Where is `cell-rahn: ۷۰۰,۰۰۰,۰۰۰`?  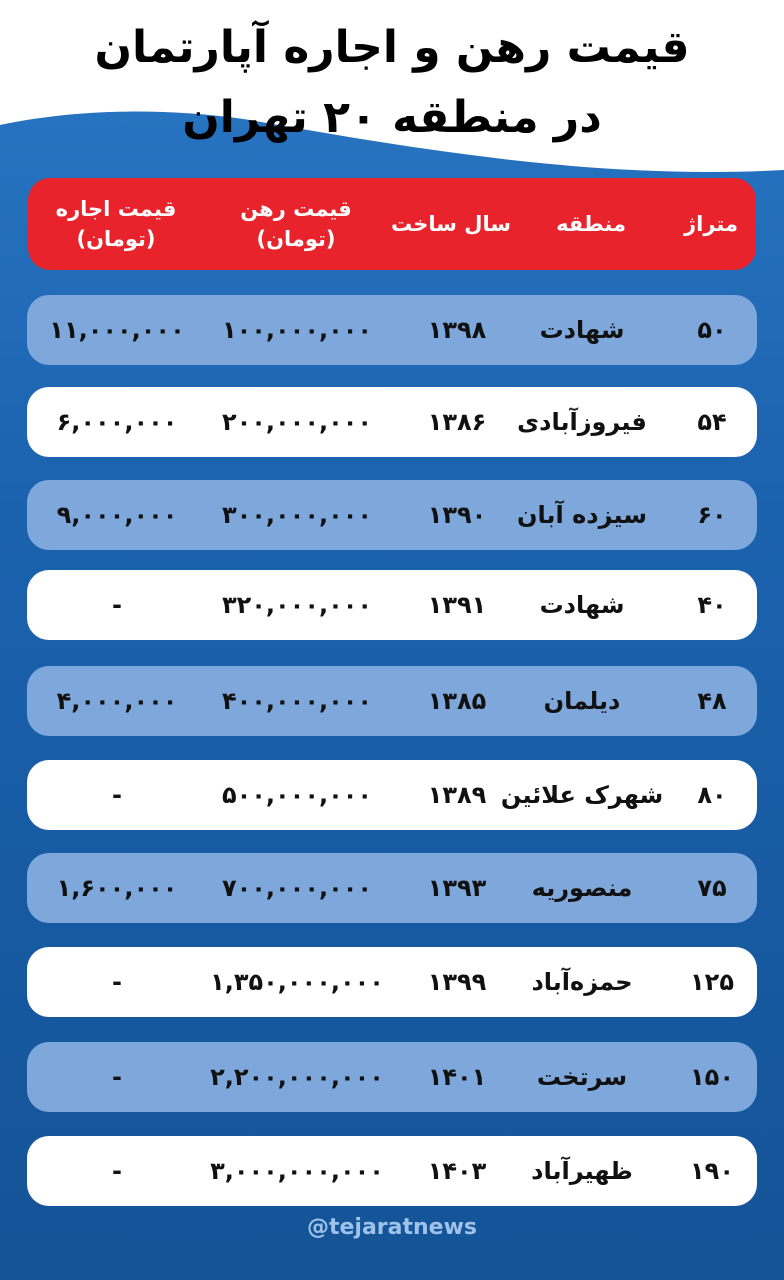 cell-rahn: ۷۰۰,۰۰۰,۰۰۰ is located at coordinates (297, 888).